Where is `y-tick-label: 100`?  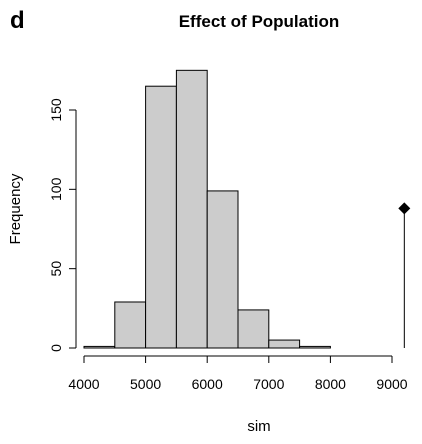 y-tick-label: 100 is located at coordinates (56, 189).